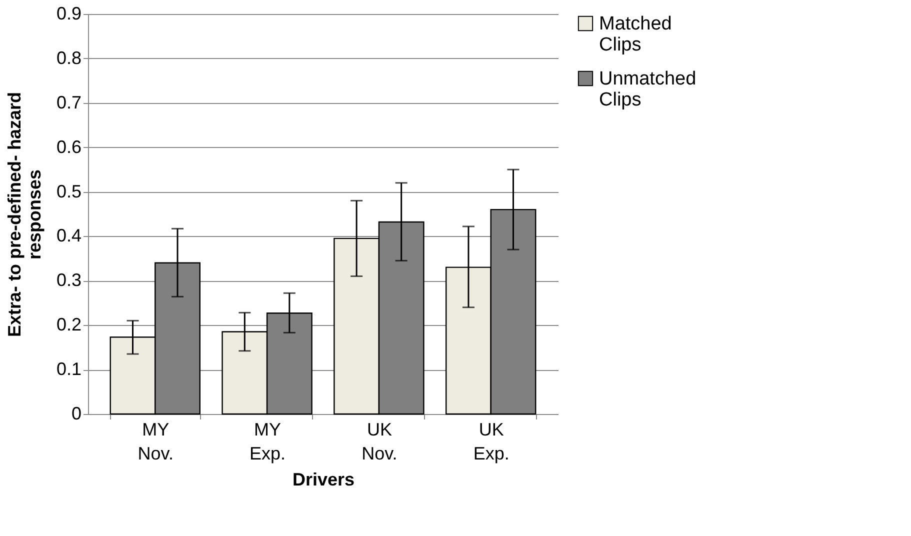  What do you see at coordinates (635, 35) in the screenshot?
I see `legend-label: Matched Clips` at bounding box center [635, 35].